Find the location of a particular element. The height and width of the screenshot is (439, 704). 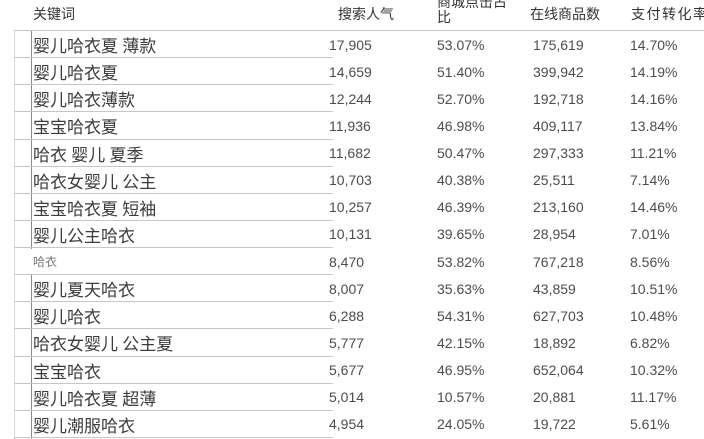

search-popularity-cell: 8,470 is located at coordinates (347, 261).